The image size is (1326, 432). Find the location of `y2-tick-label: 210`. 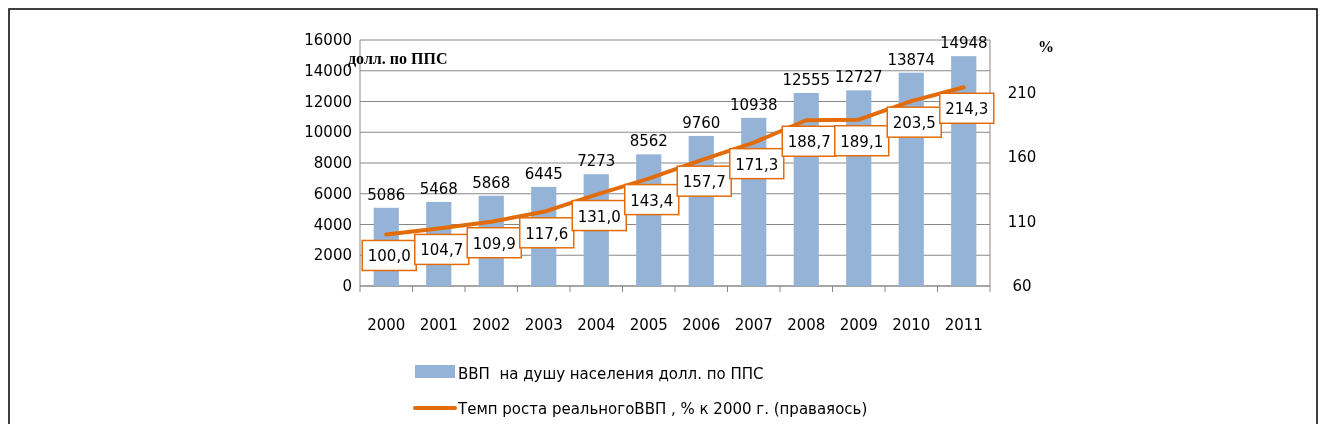

y2-tick-label: 210 is located at coordinates (1022, 92).